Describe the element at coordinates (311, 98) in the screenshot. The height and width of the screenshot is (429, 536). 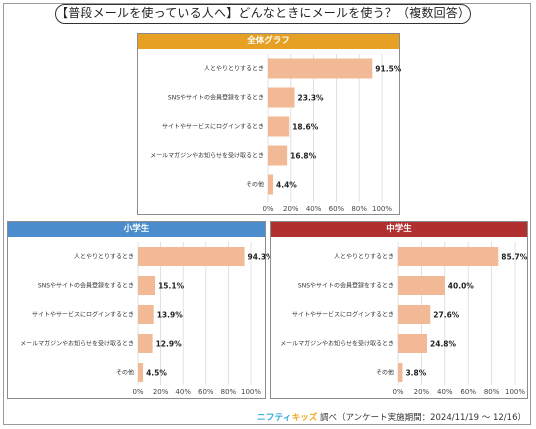
I see `bar-value-label: 23.3%` at that location.